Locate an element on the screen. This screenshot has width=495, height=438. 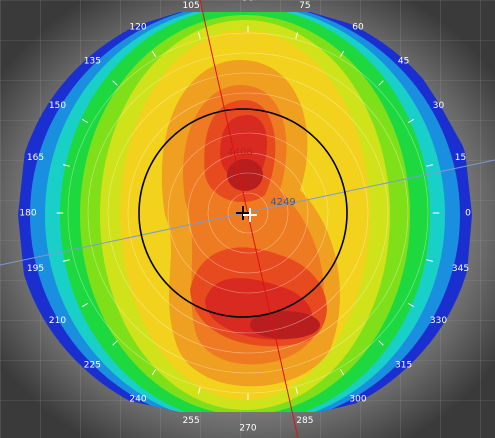
angle-label: 285 is located at coordinates (304, 421).